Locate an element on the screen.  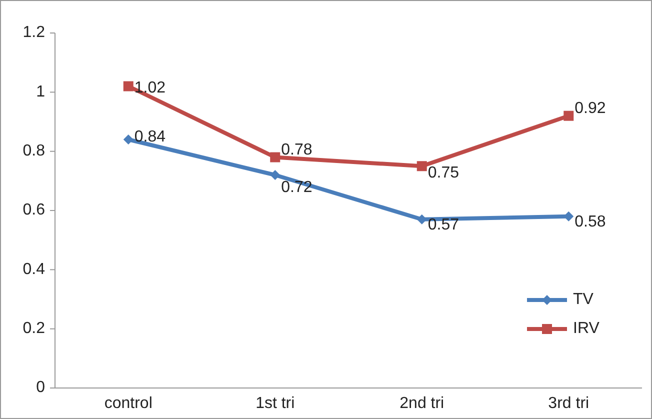
data-label: 0.92 is located at coordinates (590, 109).